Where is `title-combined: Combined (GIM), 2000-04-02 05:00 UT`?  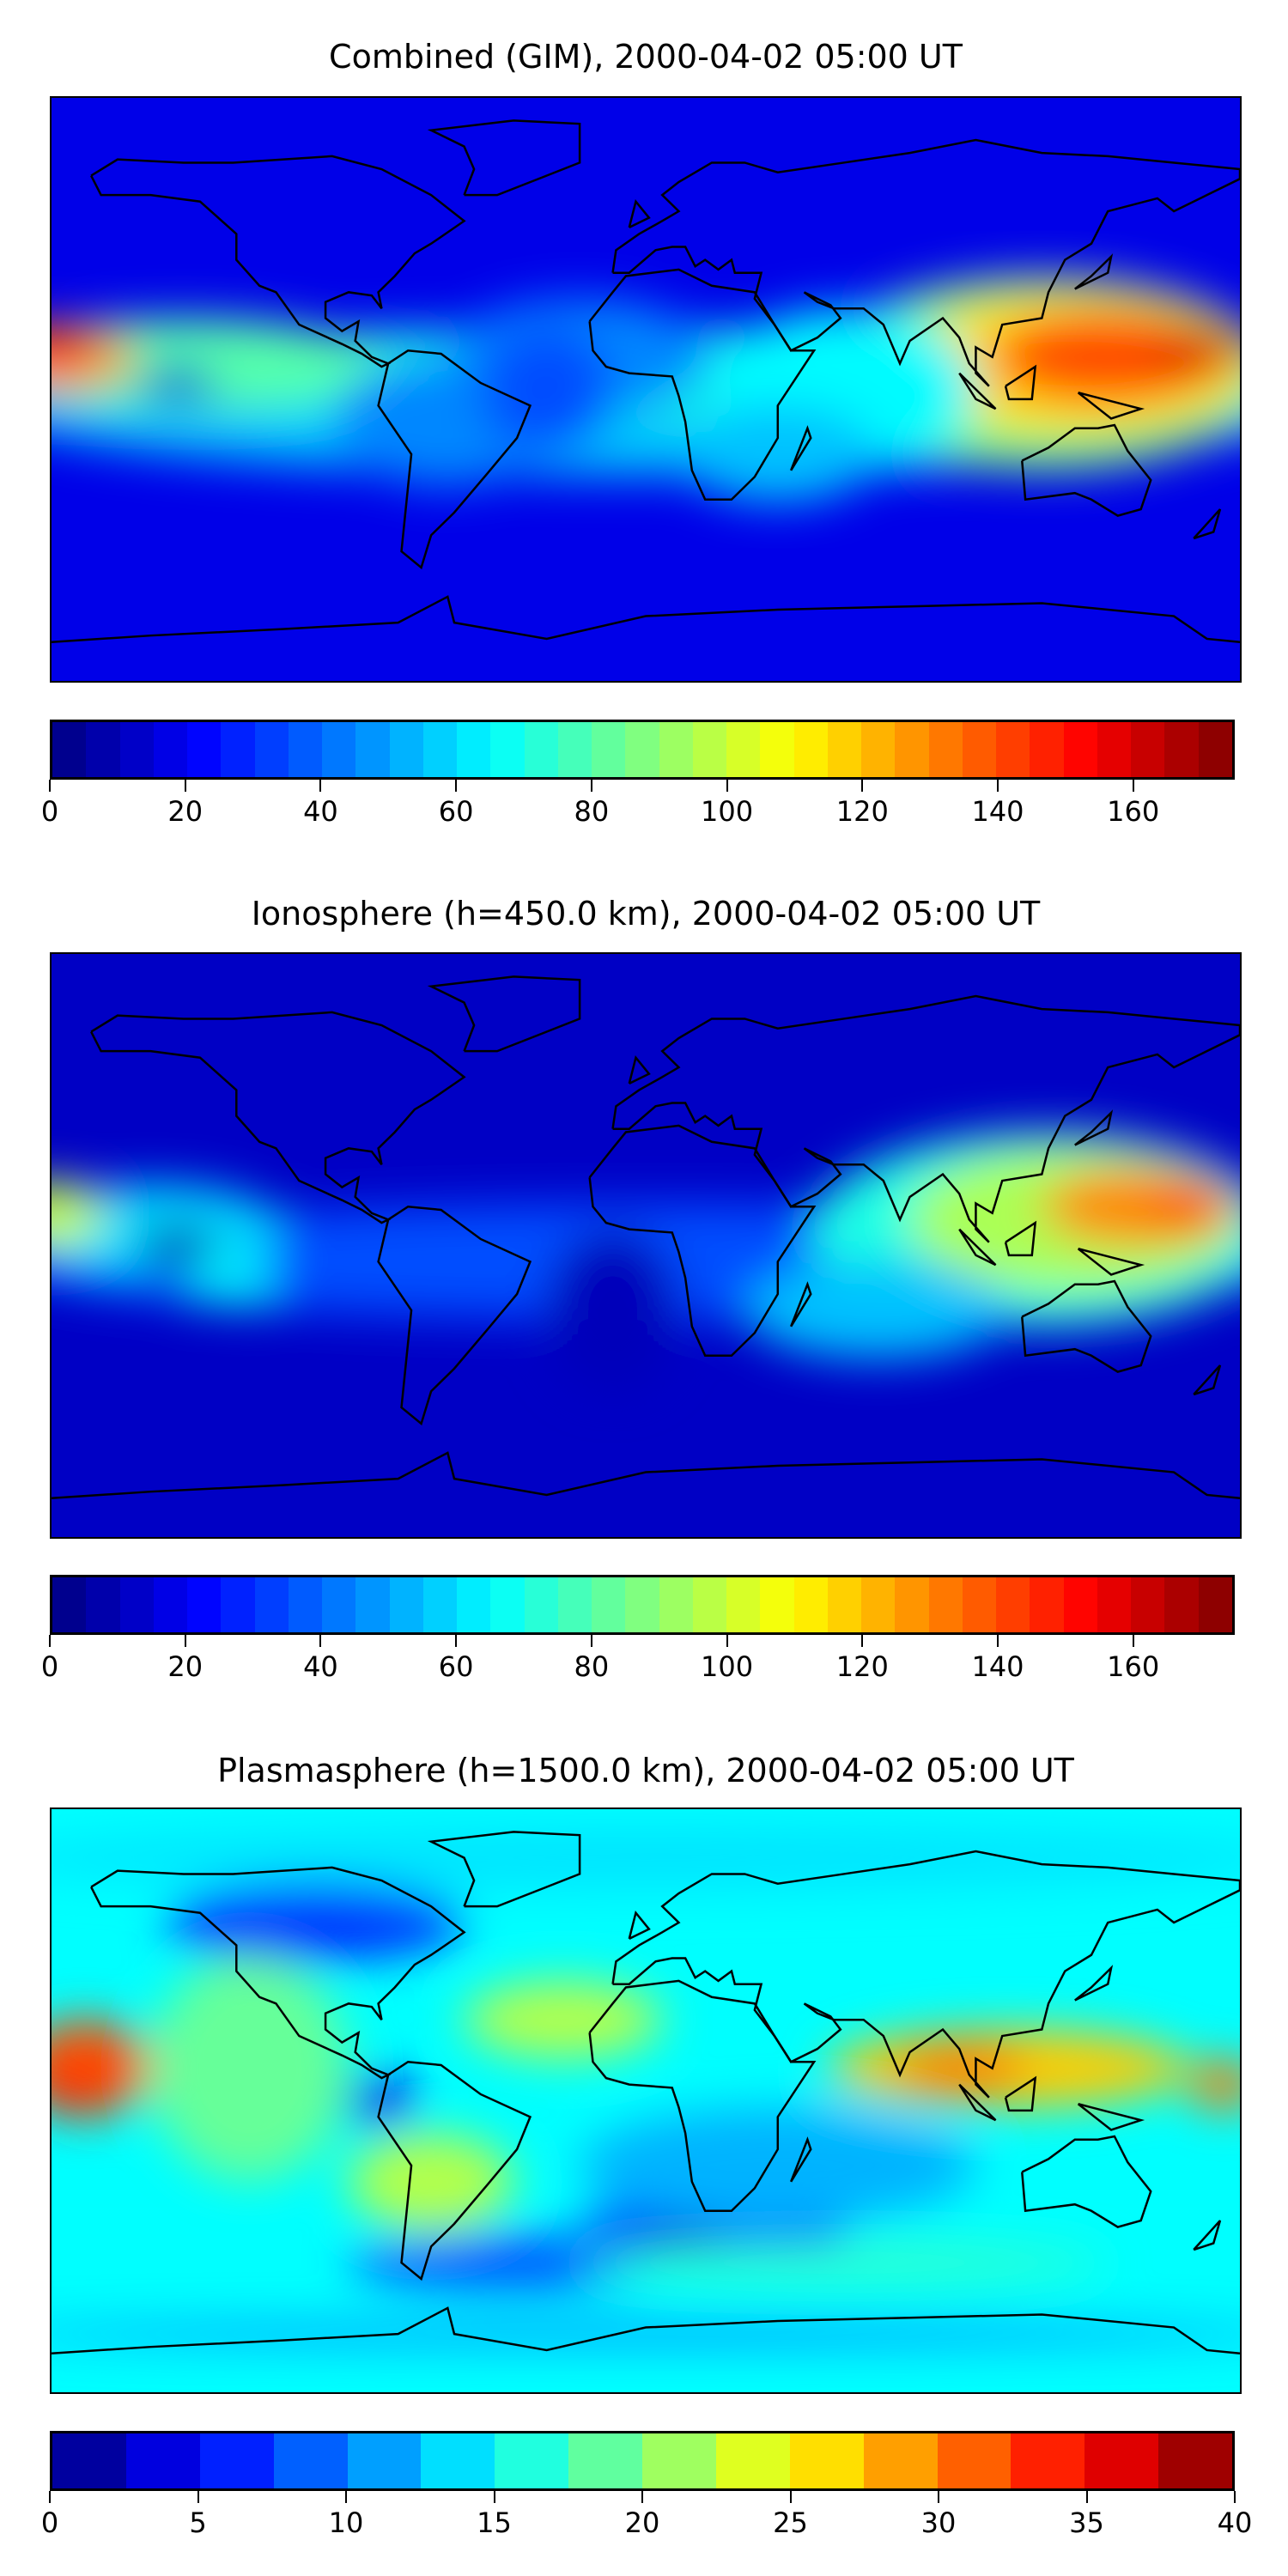 title-combined: Combined (GIM), 2000-04-02 05:00 UT is located at coordinates (646, 57).